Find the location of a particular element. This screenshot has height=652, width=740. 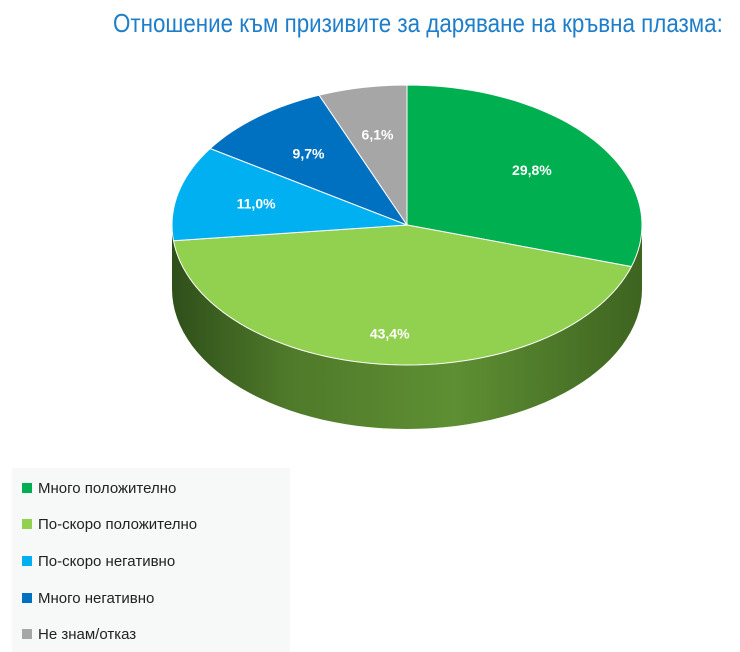

legend-item-very-positive: Много положително is located at coordinates (99, 488).